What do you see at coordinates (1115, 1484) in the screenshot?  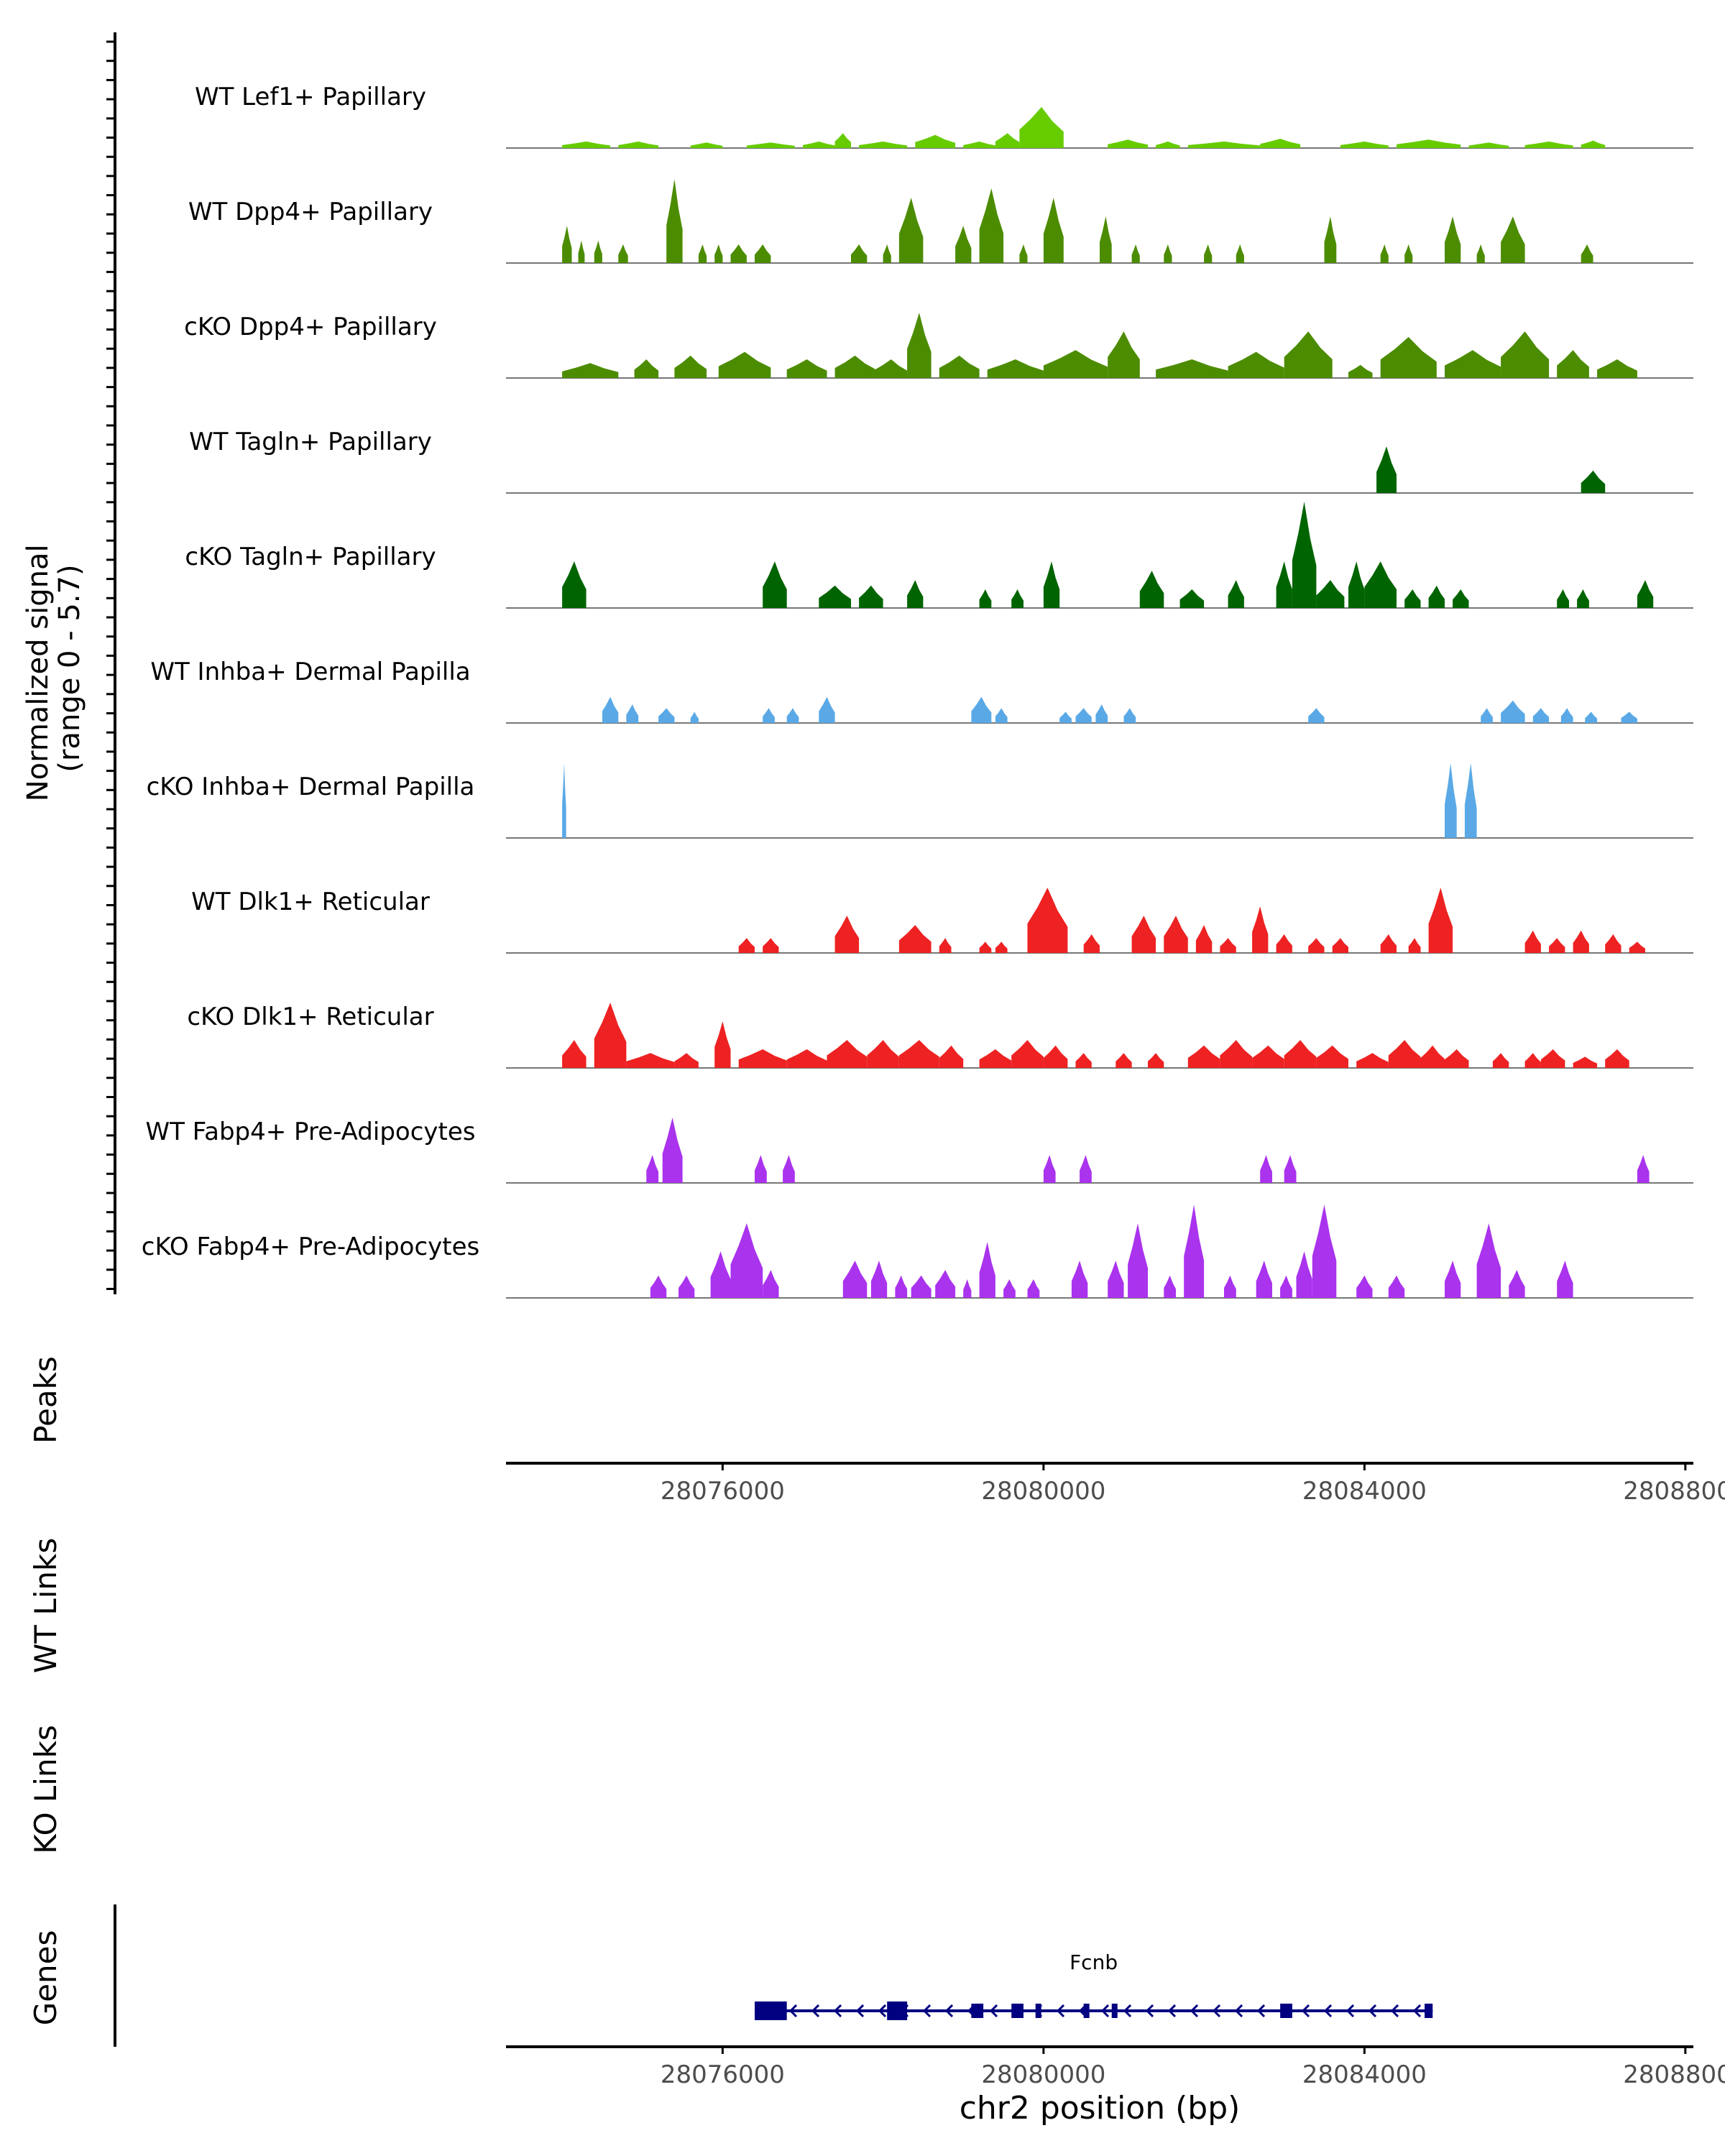 I see `x-axis-top: 28076000 28080000 28084000 28088000` at bounding box center [1115, 1484].